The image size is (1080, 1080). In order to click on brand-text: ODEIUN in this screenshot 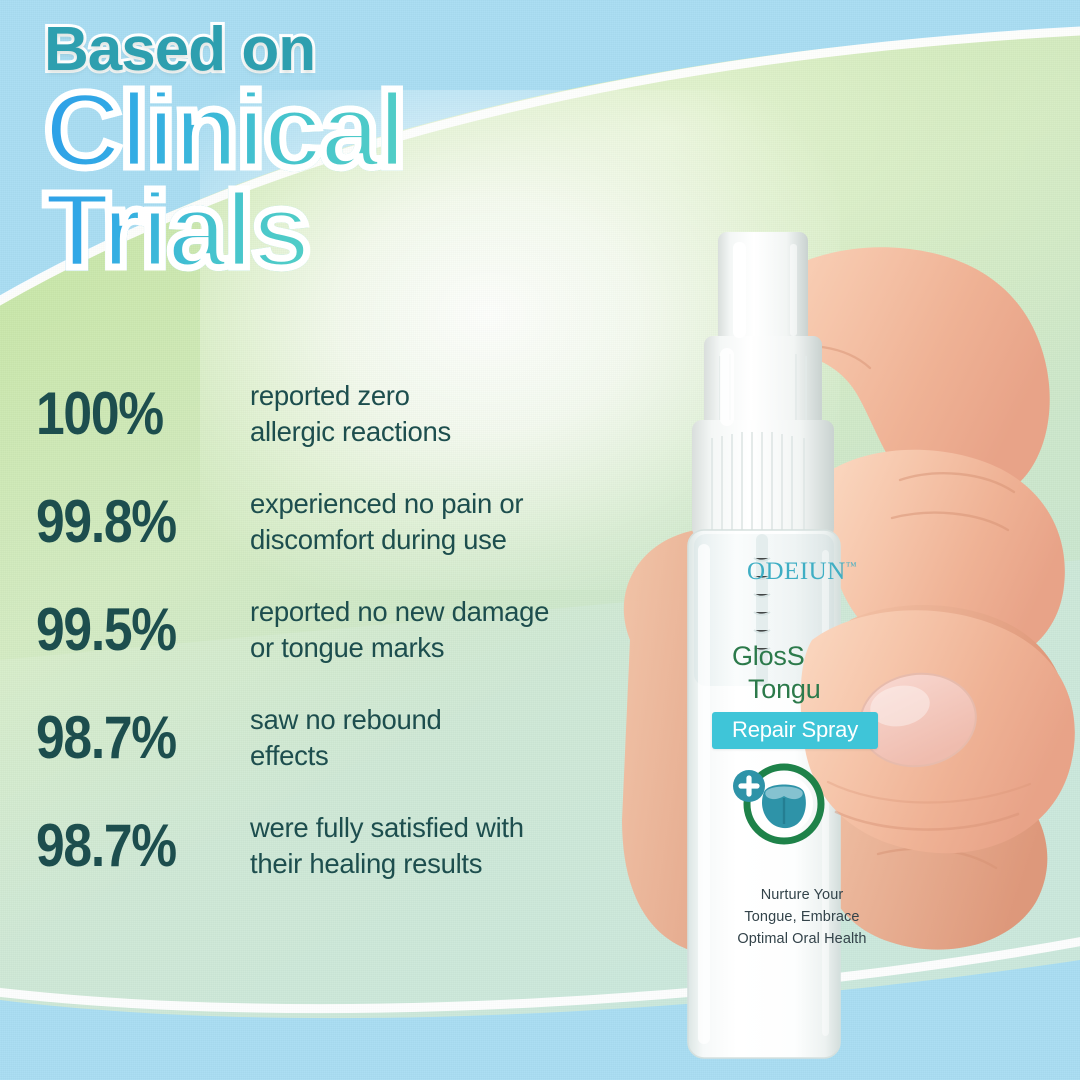, I will do `click(796, 571)`.